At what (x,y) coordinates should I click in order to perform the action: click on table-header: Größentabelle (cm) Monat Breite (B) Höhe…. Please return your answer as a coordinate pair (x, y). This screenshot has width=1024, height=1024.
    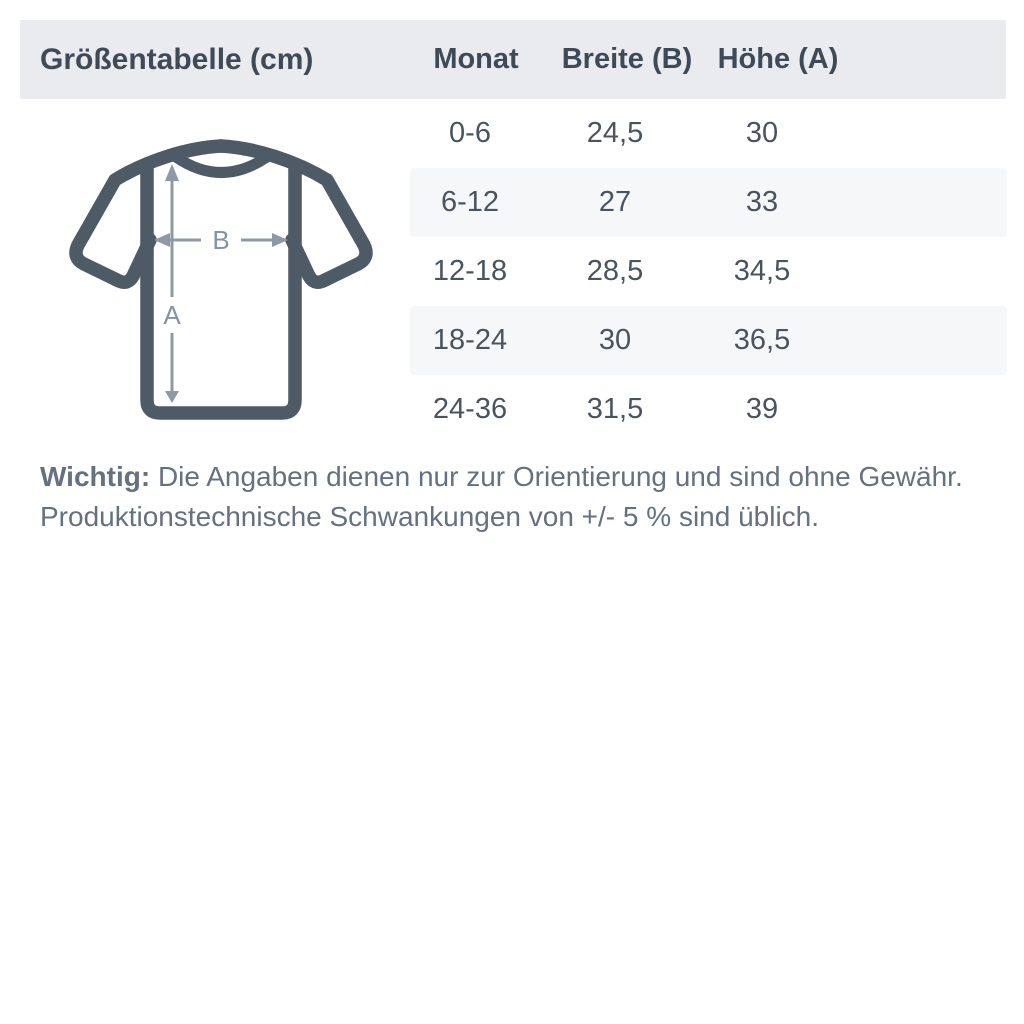
    Looking at the image, I should click on (513, 59).